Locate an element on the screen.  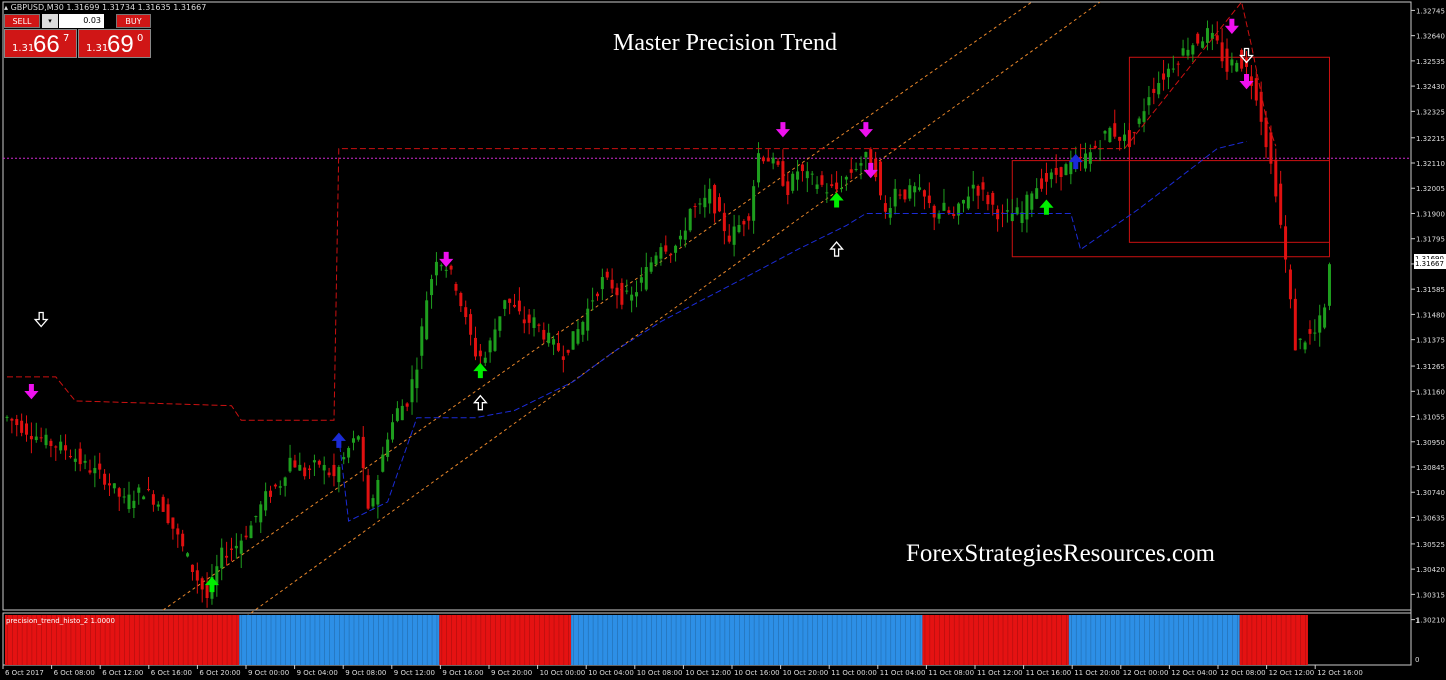
y-tick-label: 1.30845 is located at coordinates (1430, 468).